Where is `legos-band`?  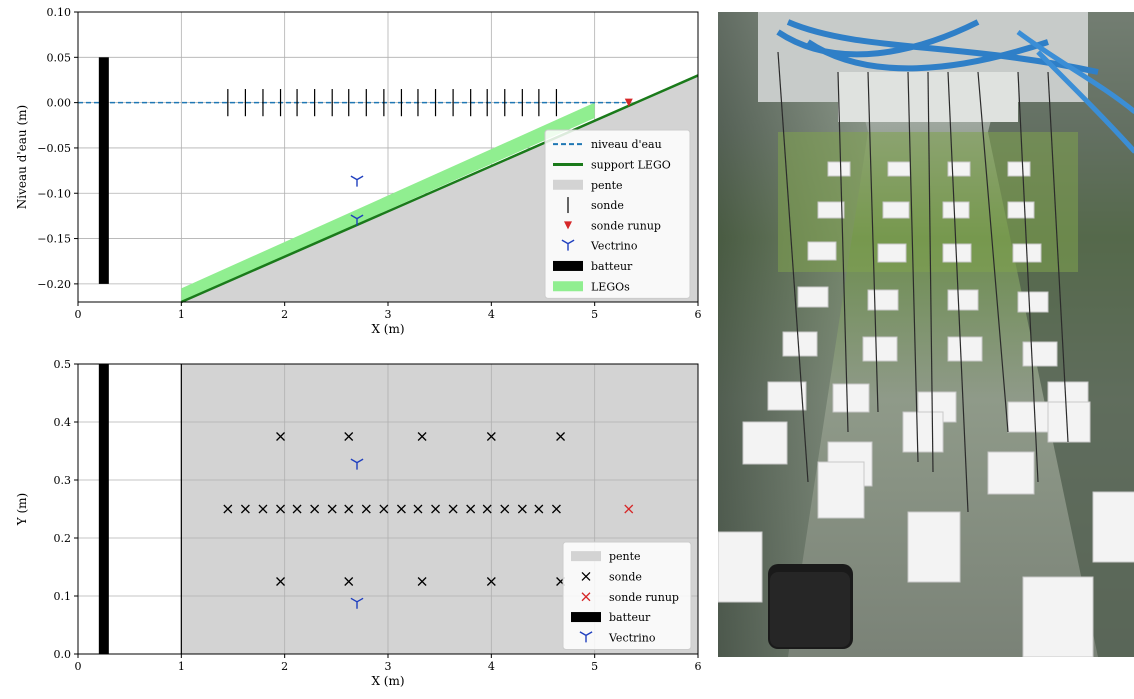 legos-band is located at coordinates (388, 202).